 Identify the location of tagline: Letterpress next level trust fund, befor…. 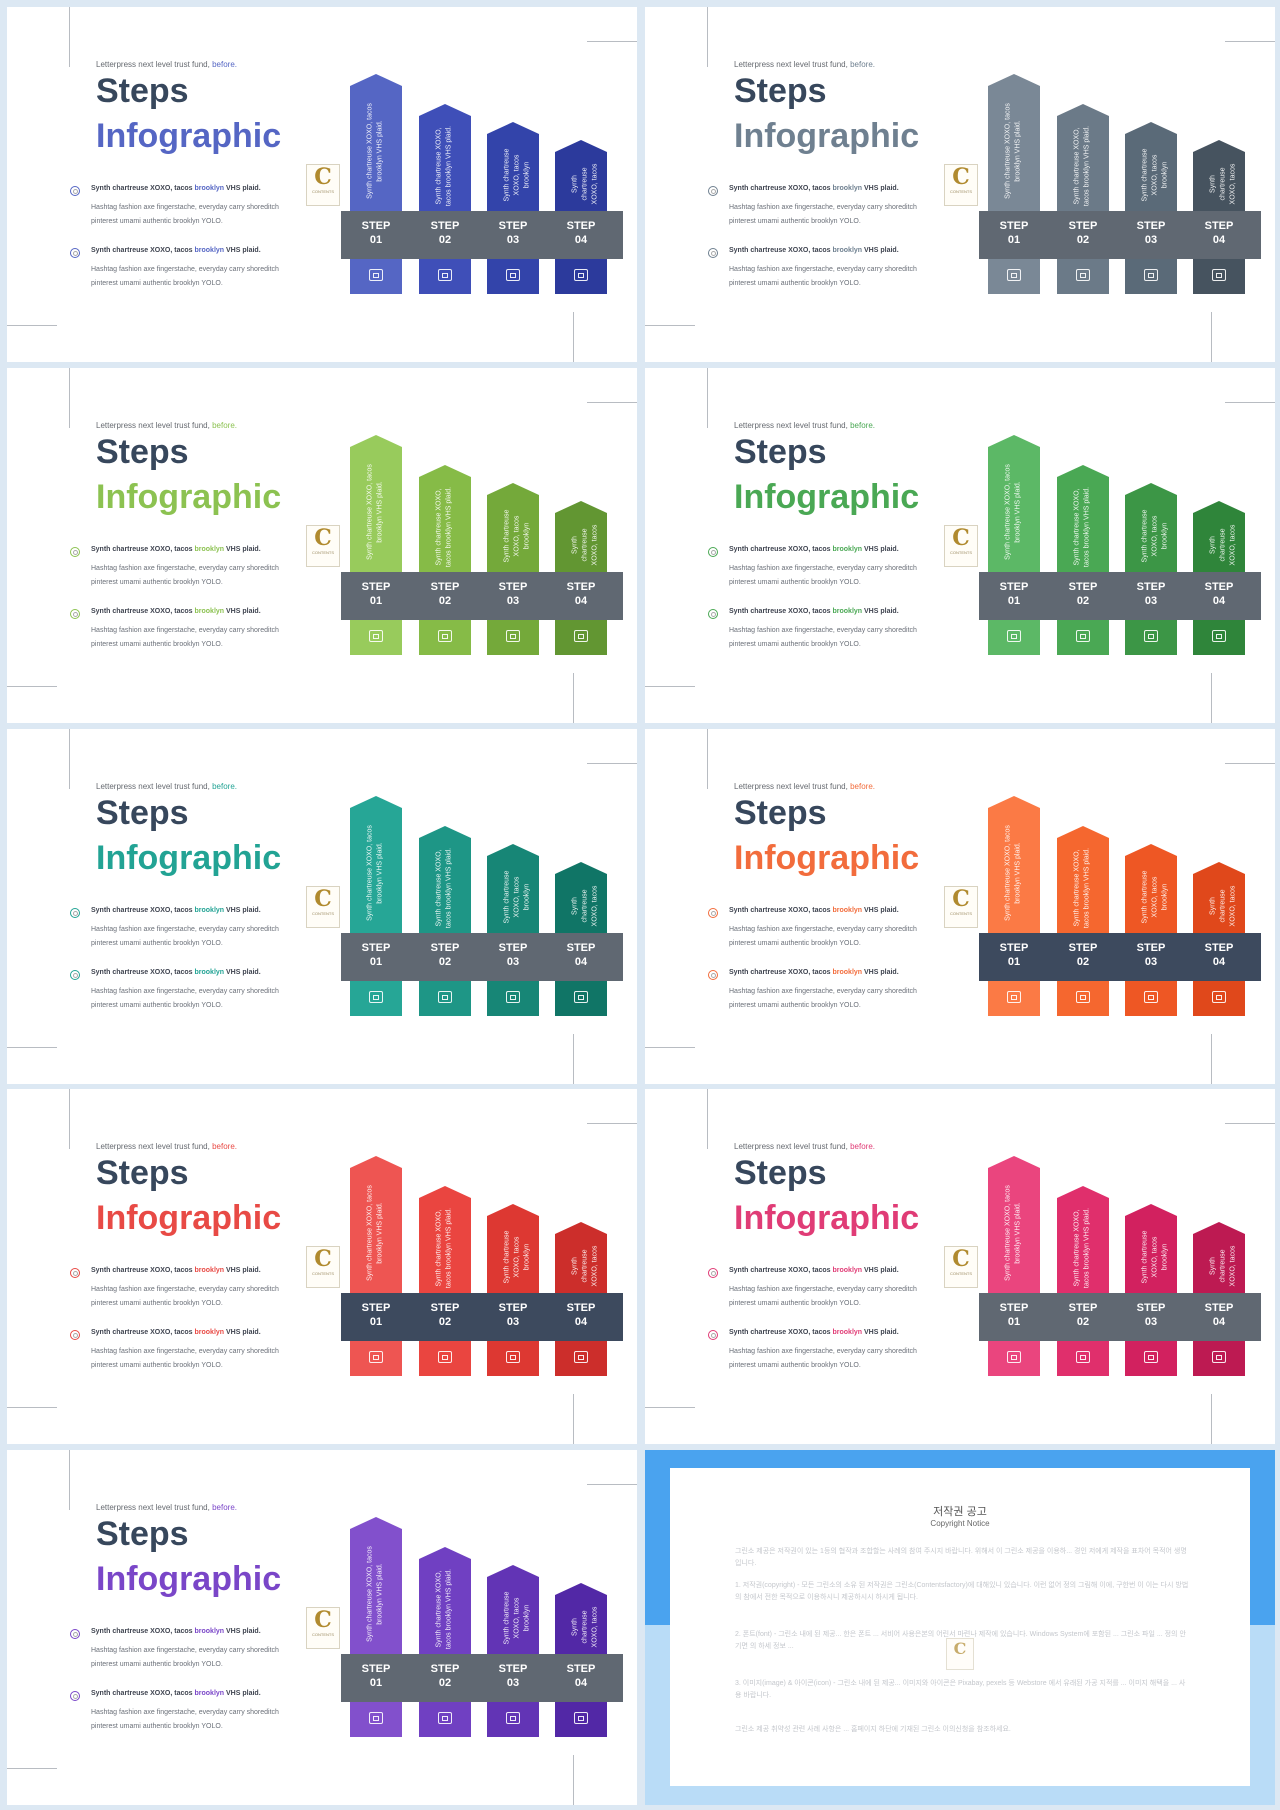
(166, 1507).